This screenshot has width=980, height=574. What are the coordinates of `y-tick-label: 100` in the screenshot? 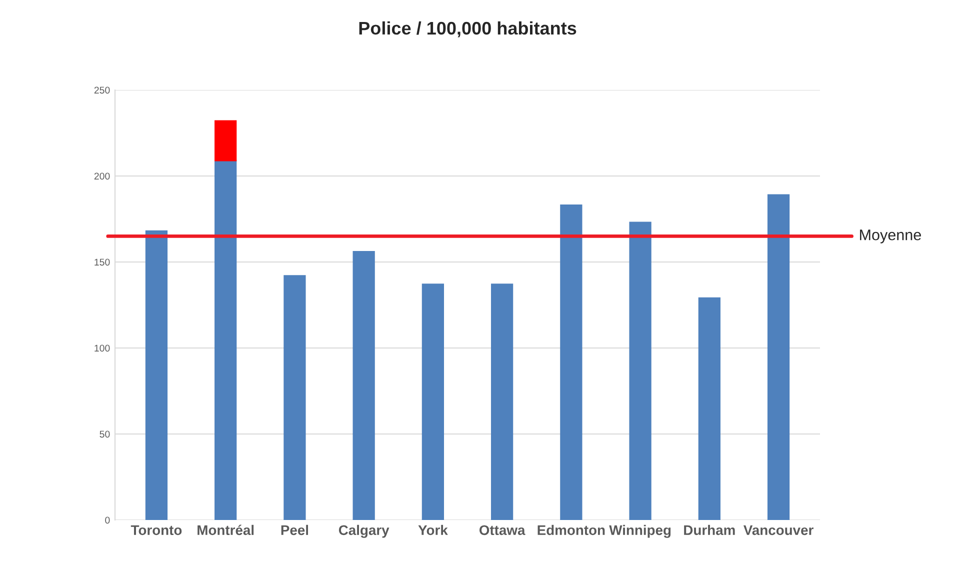 It's located at (102, 348).